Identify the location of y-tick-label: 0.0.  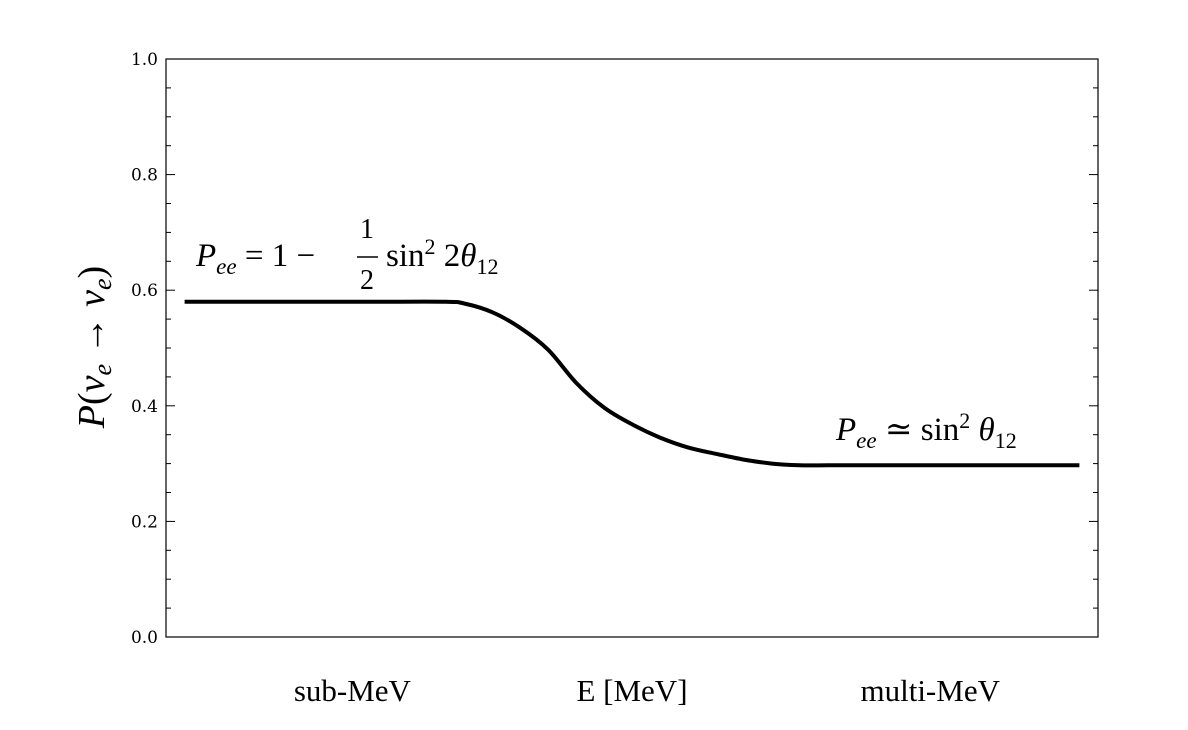
(144, 638).